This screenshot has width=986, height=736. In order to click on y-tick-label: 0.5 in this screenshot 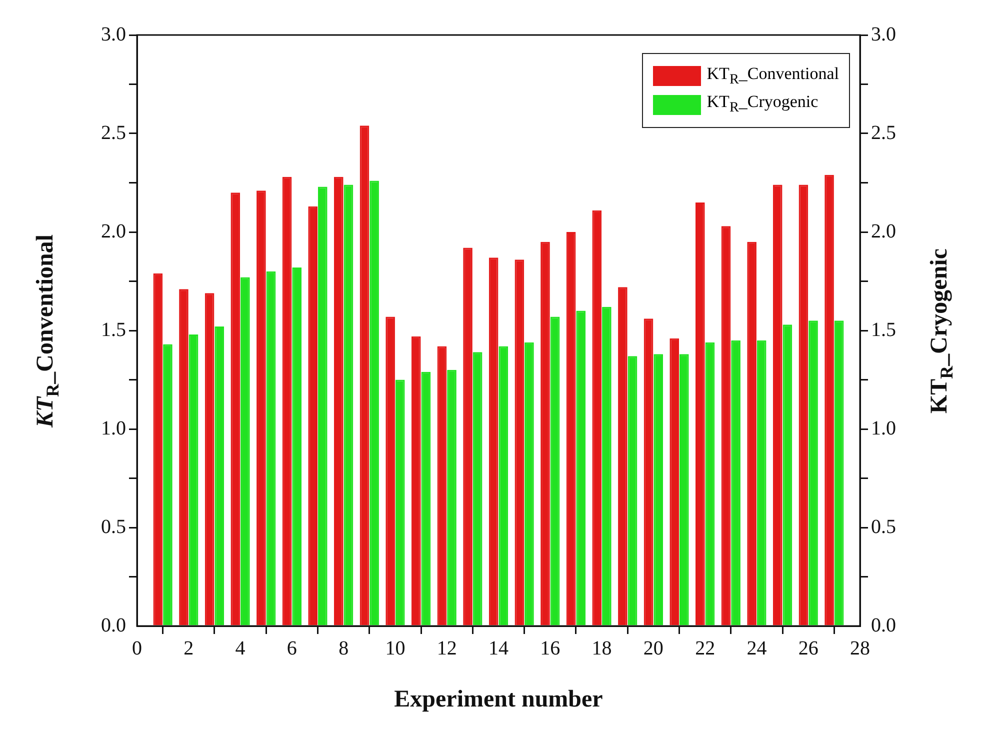, I will do `click(113, 527)`.